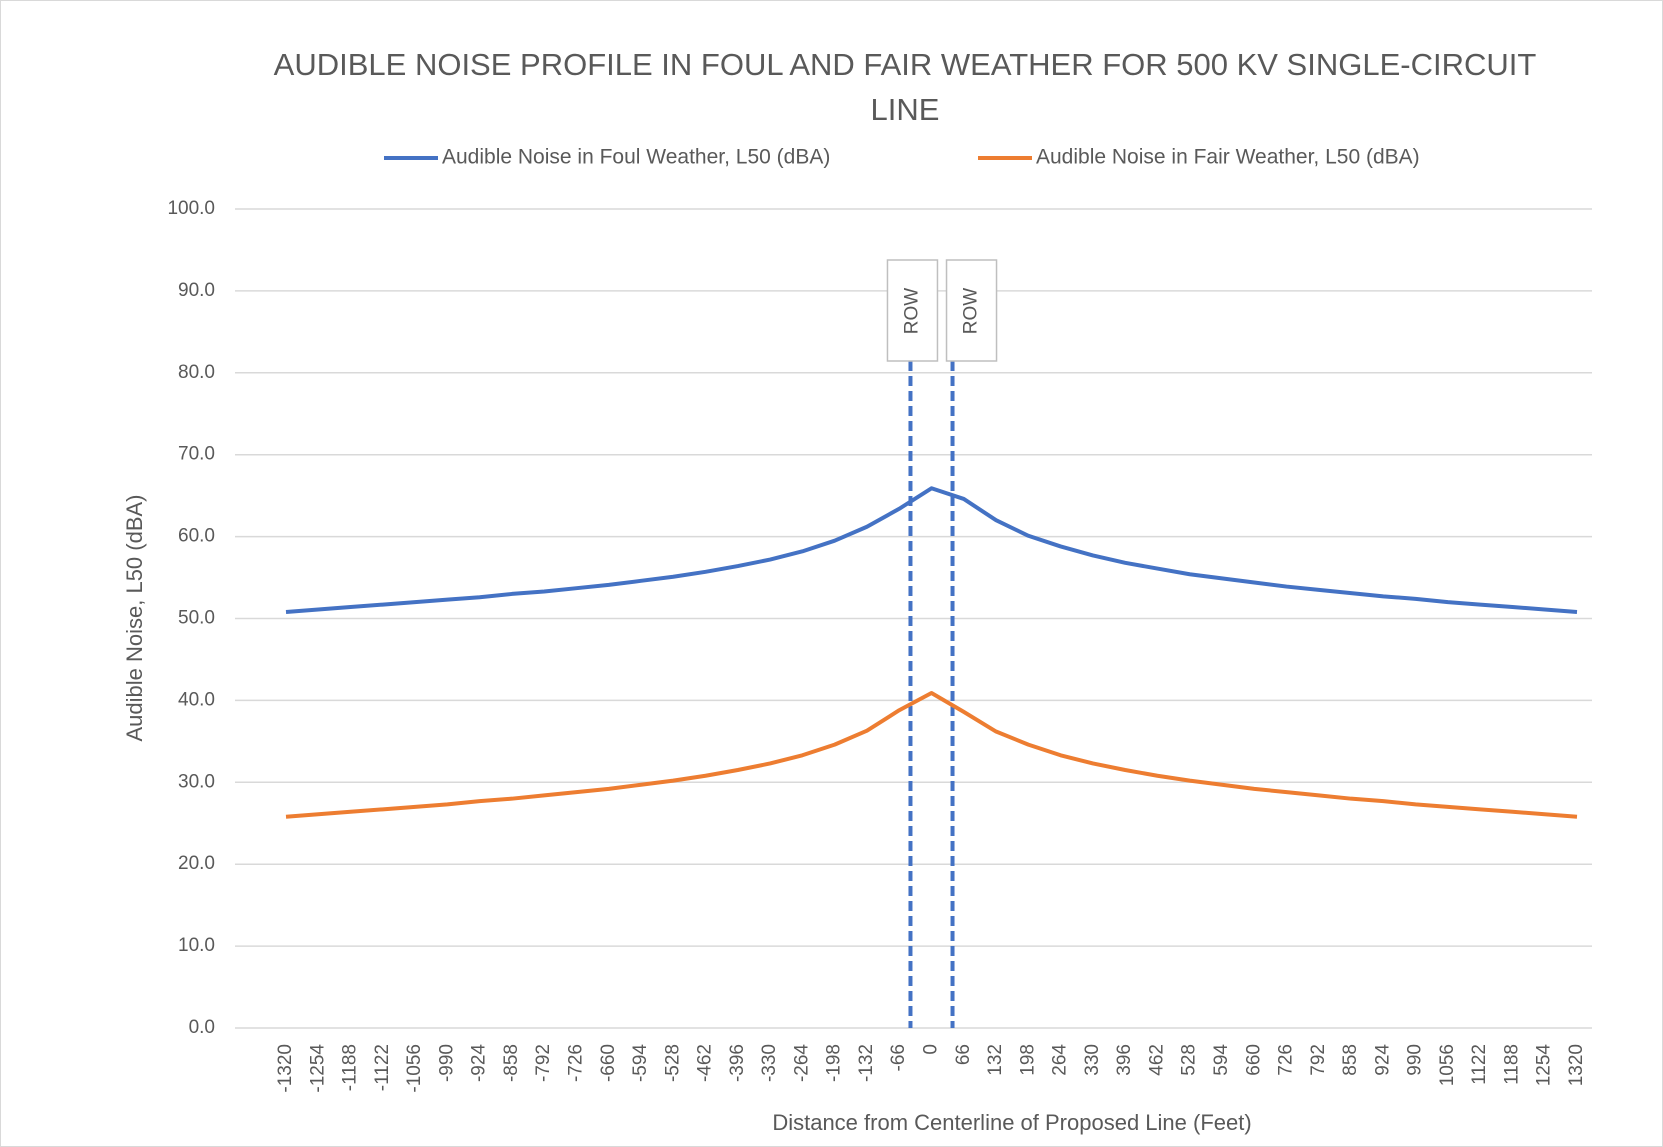 The height and width of the screenshot is (1147, 1663). What do you see at coordinates (196, 699) in the screenshot?
I see `y-tick-label: 40.0` at bounding box center [196, 699].